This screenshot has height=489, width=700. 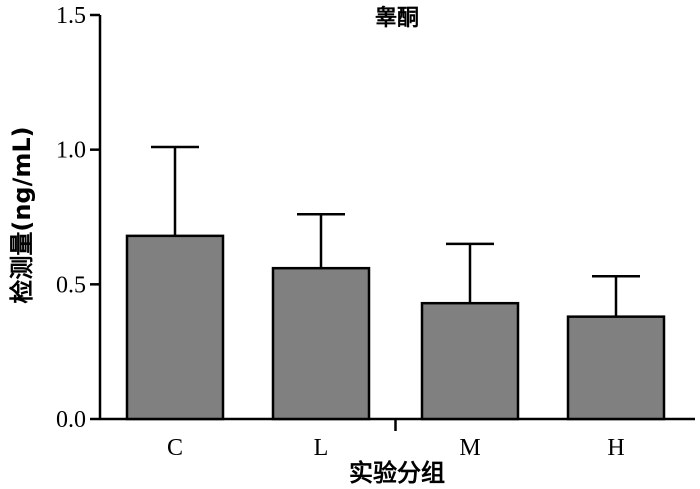 What do you see at coordinates (397, 473) in the screenshot?
I see `x-axis-title: 实验分组` at bounding box center [397, 473].